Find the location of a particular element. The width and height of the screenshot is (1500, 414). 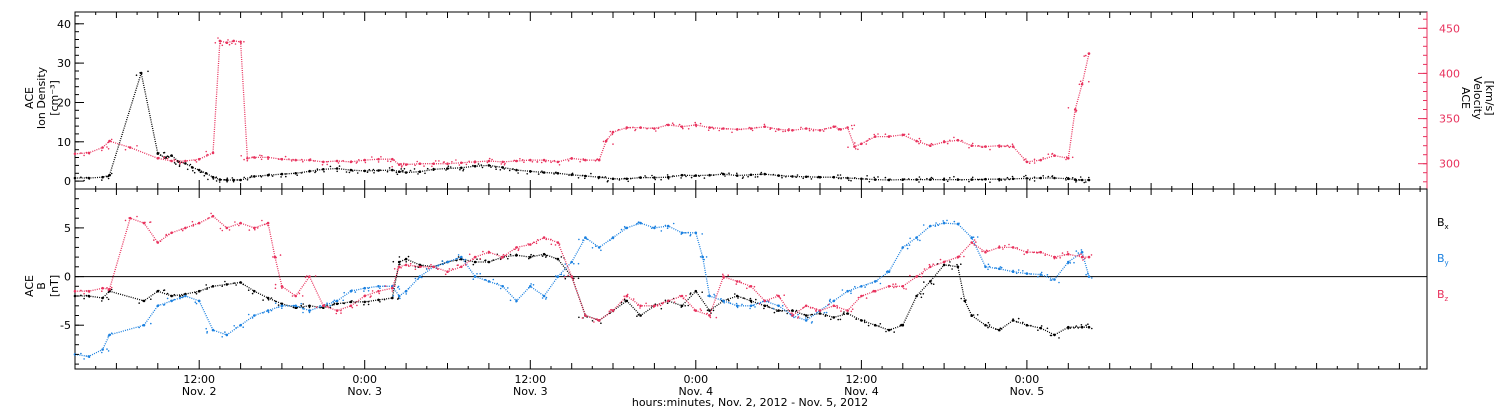

velocity-axis-tick-label: 400 is located at coordinates (1449, 73).